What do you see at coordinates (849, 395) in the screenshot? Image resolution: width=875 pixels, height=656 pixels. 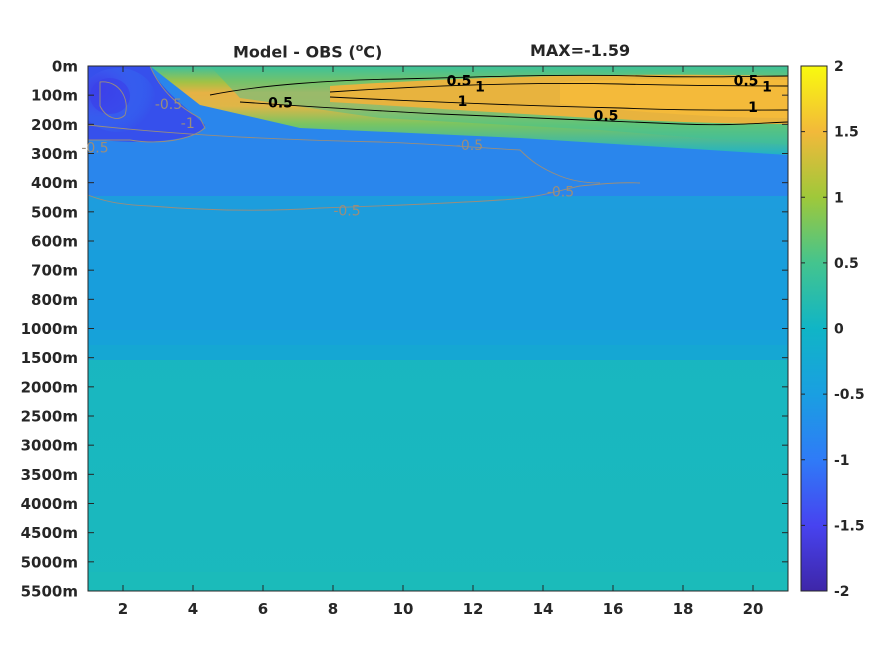 I see `colorbar-tick-label: -0.5` at bounding box center [849, 395].